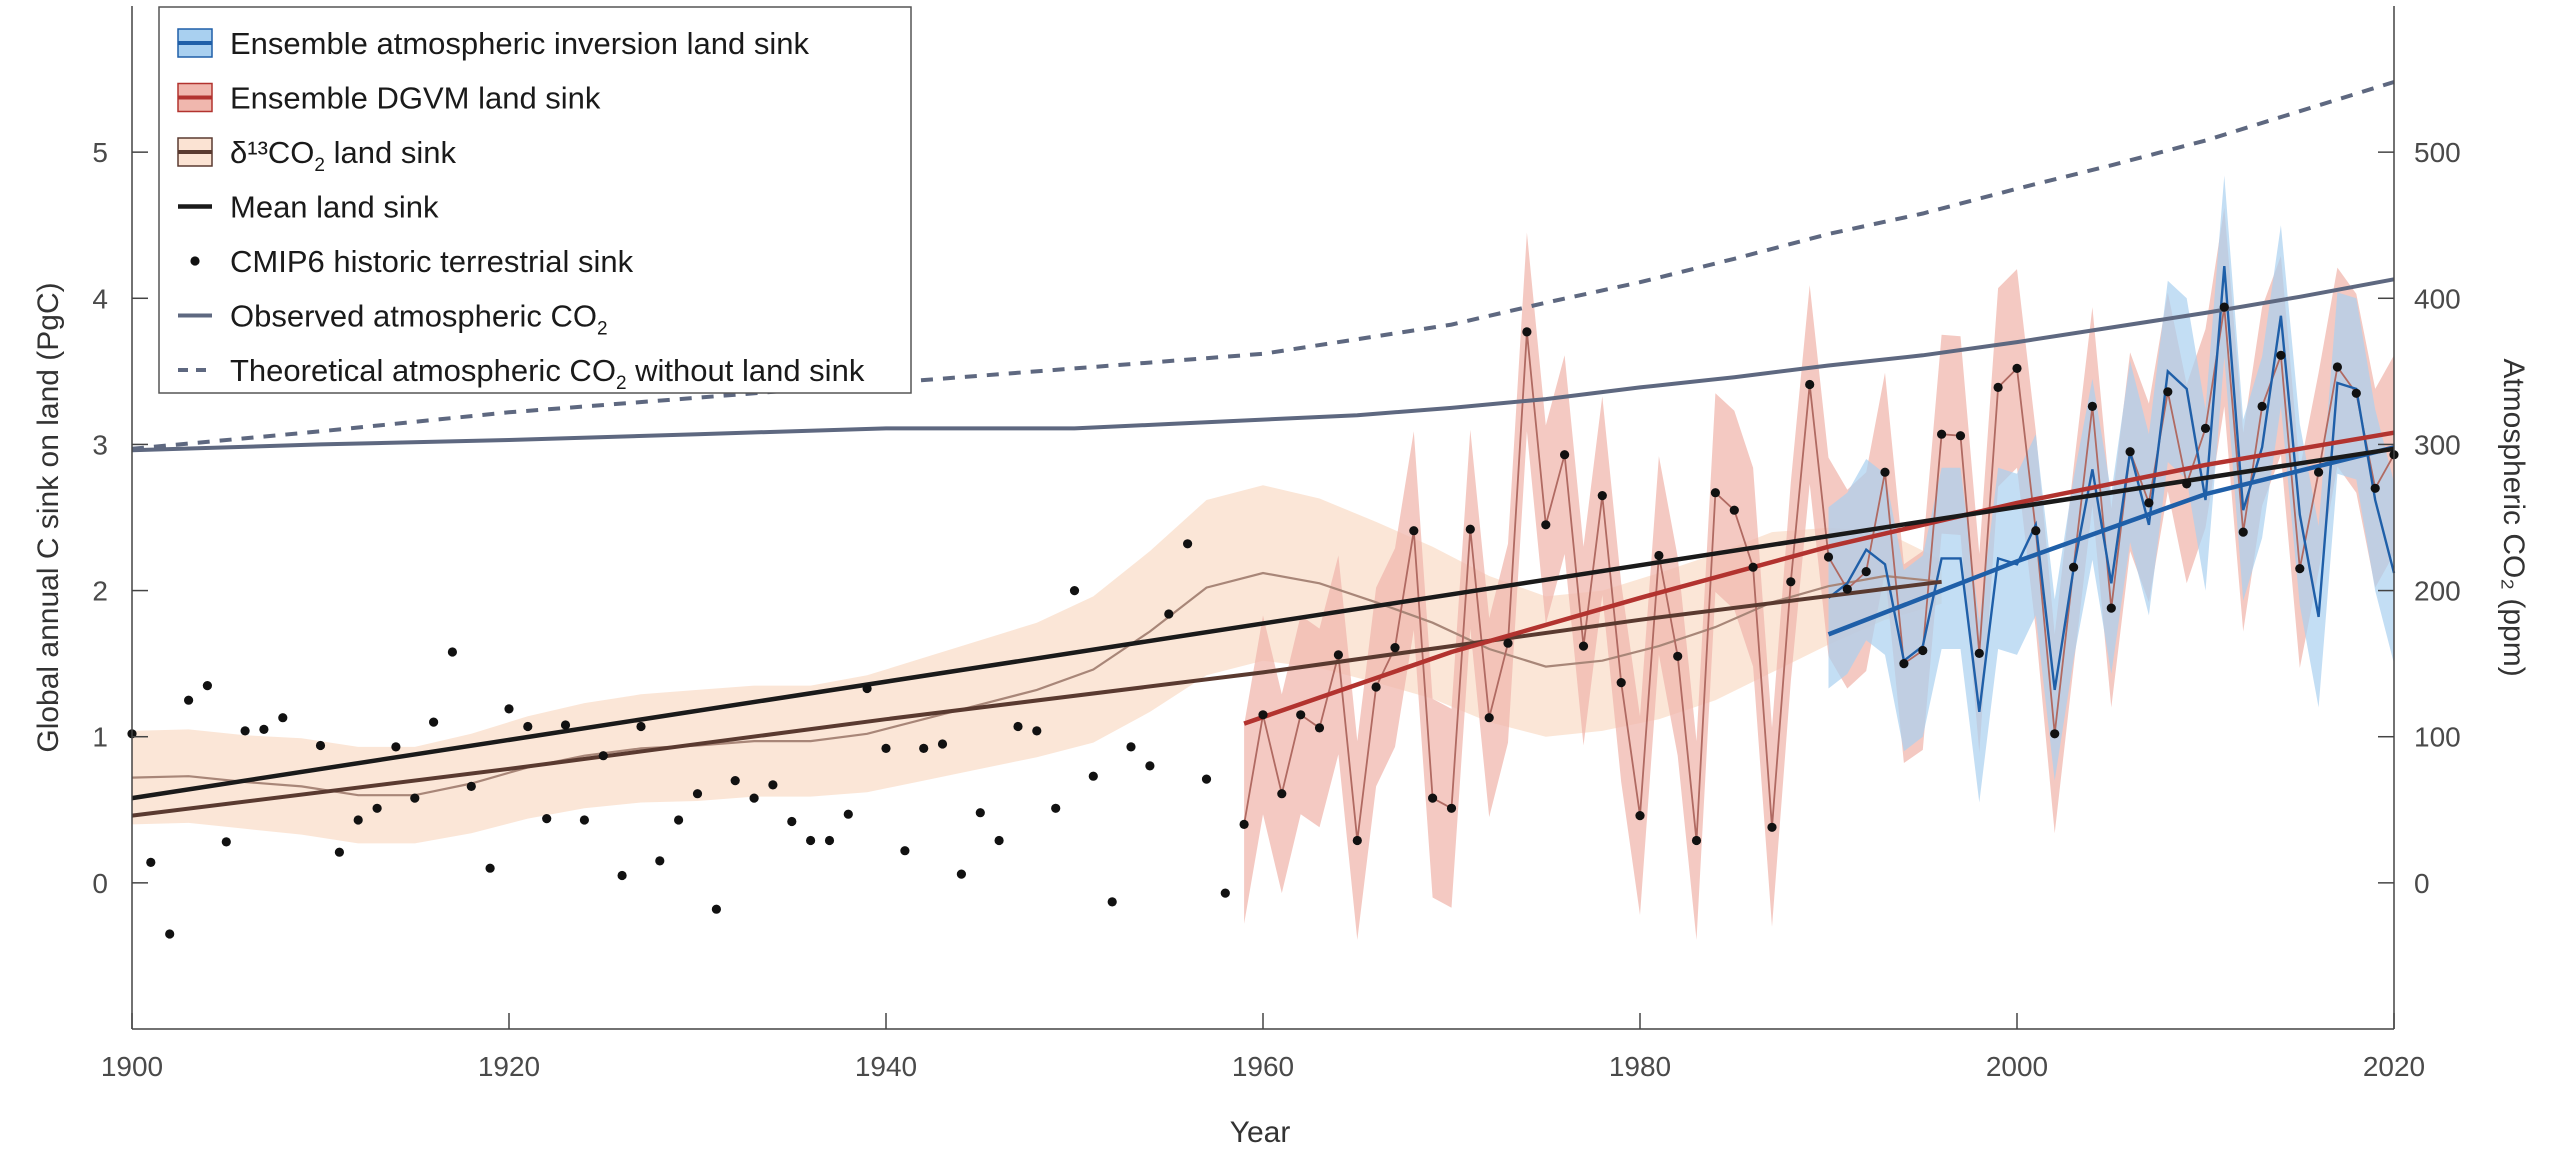 The height and width of the screenshot is (1158, 2554). What do you see at coordinates (2437, 737) in the screenshot?
I see `y-right-tick-label: 100` at bounding box center [2437, 737].